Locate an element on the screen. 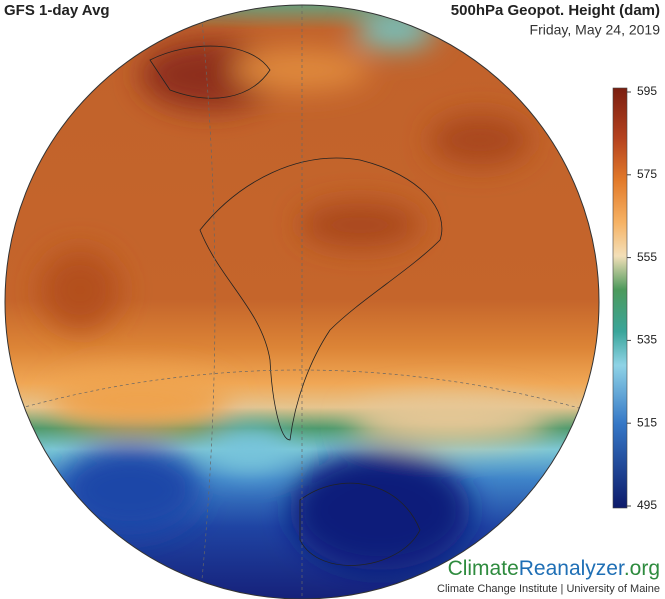  colorbar-tick-label: 495 is located at coordinates (647, 505).